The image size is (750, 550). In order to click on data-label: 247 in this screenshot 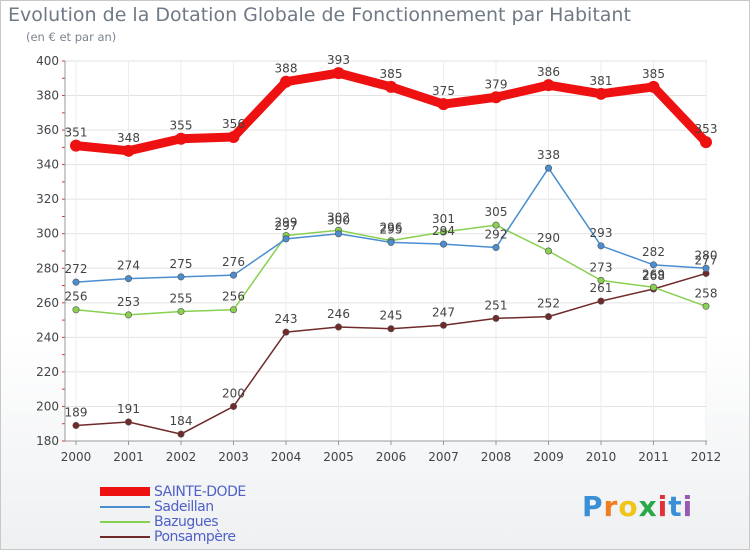, I will do `click(443, 312)`.